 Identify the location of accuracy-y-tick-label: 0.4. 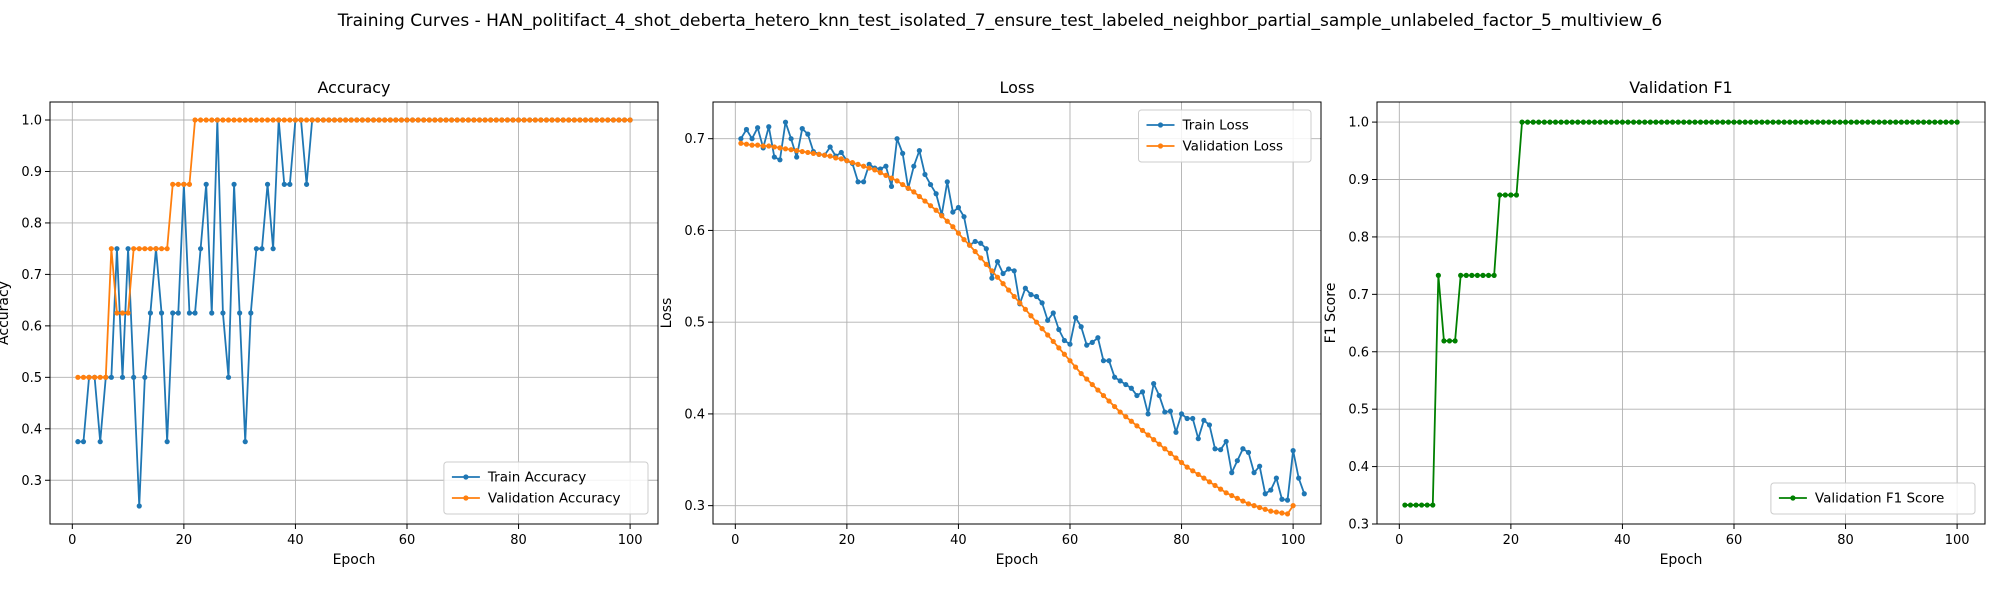
(31, 429).